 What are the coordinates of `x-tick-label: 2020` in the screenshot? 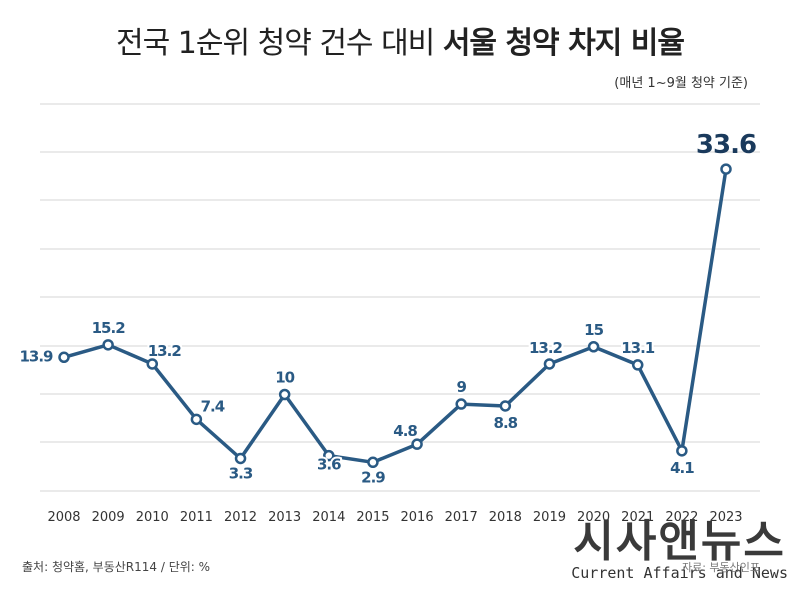 It's located at (593, 517).